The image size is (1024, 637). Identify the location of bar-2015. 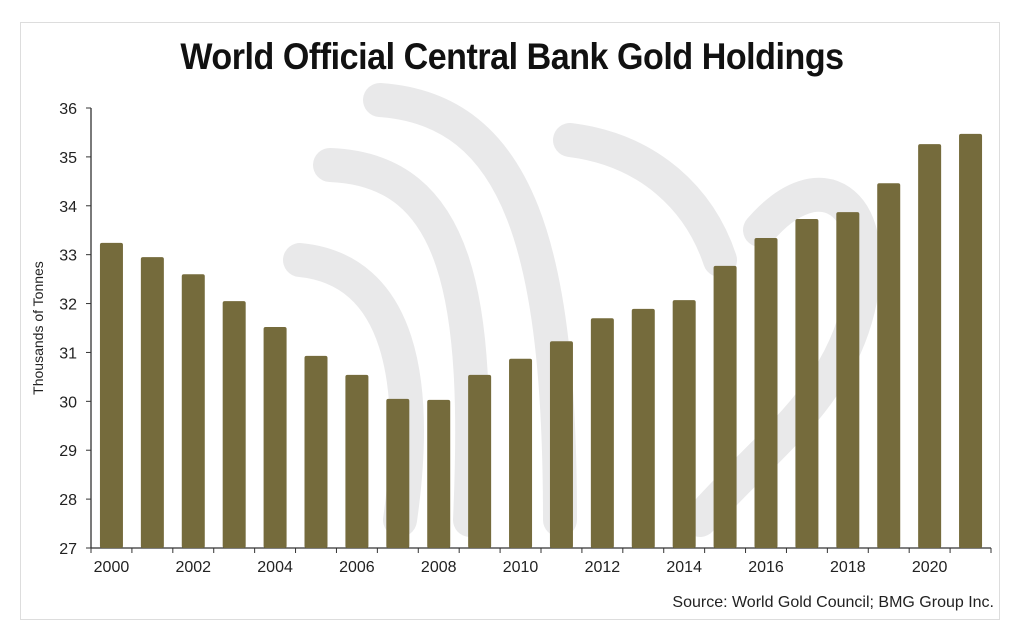
(725, 406).